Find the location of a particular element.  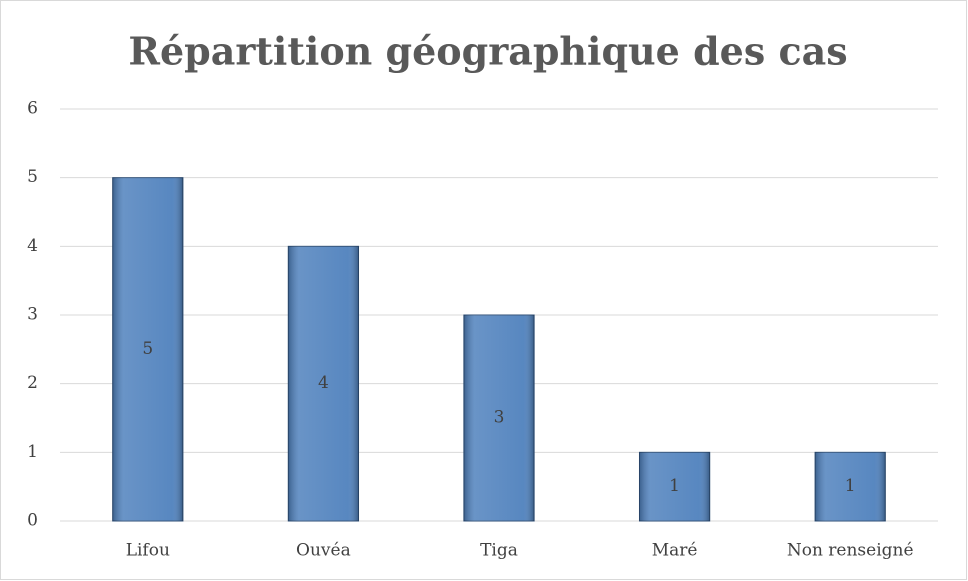

x-tick-label: Tiga is located at coordinates (499, 551).